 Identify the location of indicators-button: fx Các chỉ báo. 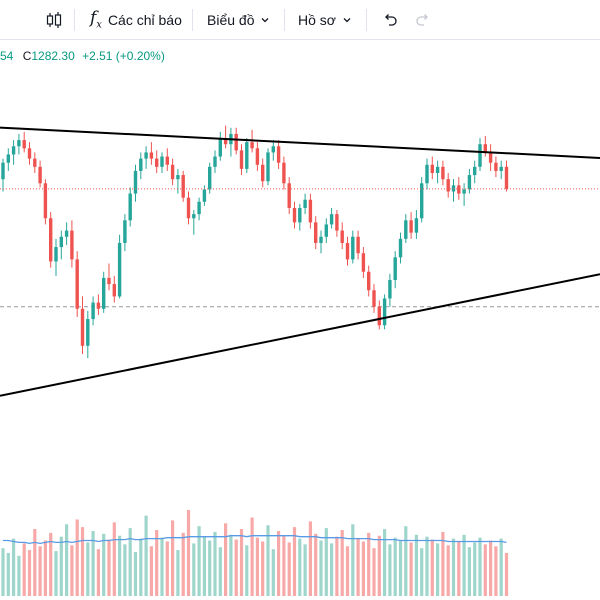
(136, 19).